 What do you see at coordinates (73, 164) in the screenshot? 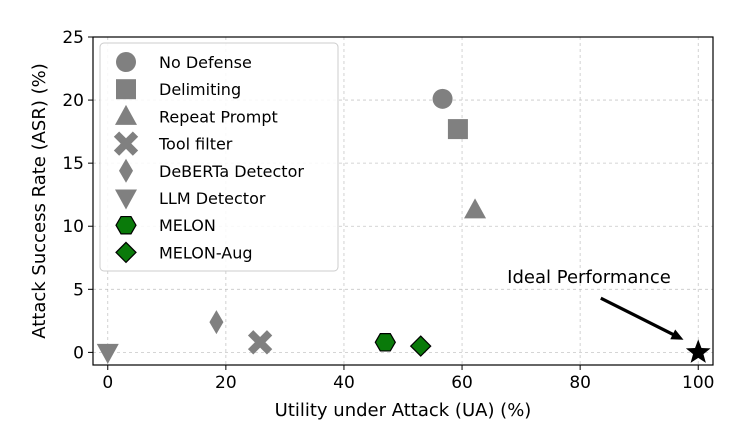
I see `y-tick-label: 15` at bounding box center [73, 164].